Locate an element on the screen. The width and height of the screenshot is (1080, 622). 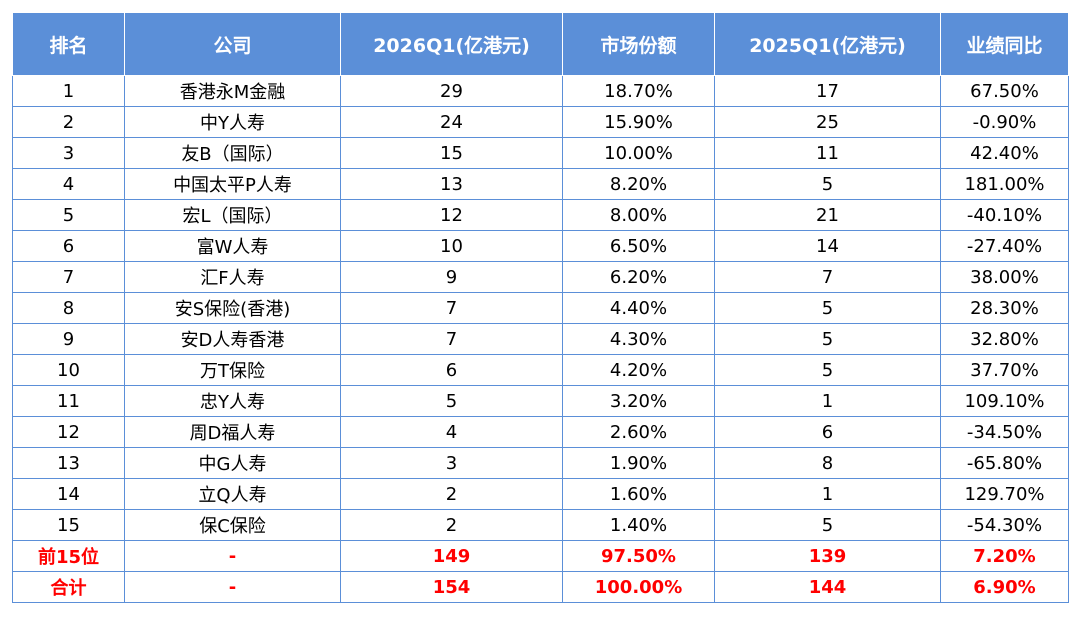
table-row: 6 富W人寿 10 6.50% 14 -27.40% is located at coordinates (540, 246).